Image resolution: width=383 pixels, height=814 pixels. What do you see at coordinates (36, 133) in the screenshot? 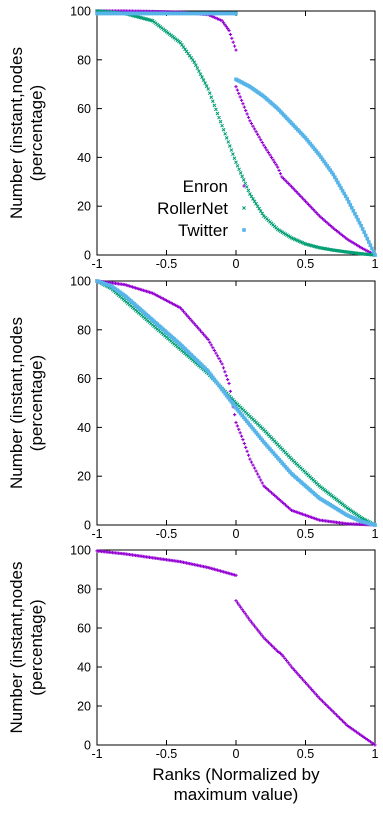
I see `y-axis-label-line2: (percentage)` at bounding box center [36, 133].